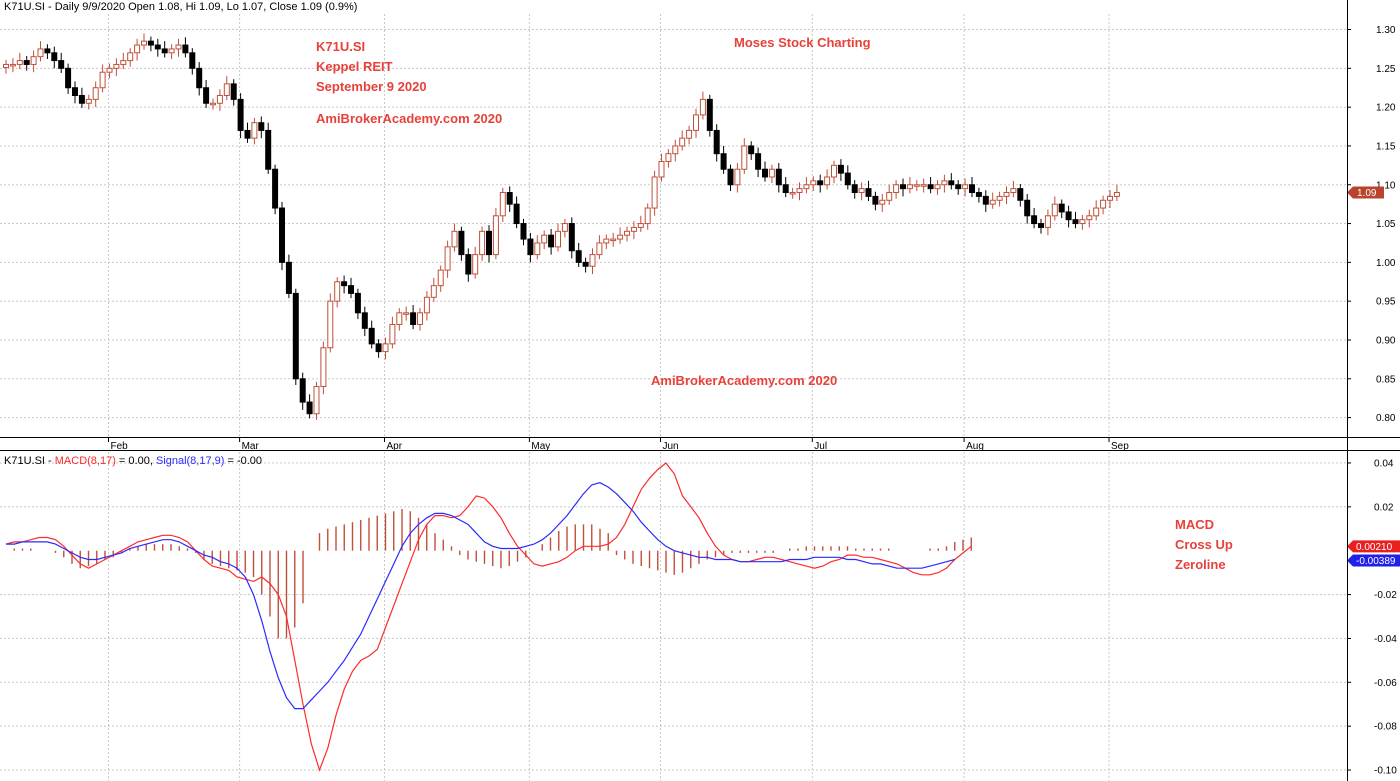  Describe the element at coordinates (1386, 146) in the screenshot. I see `price-tick-label: 1.15` at that location.